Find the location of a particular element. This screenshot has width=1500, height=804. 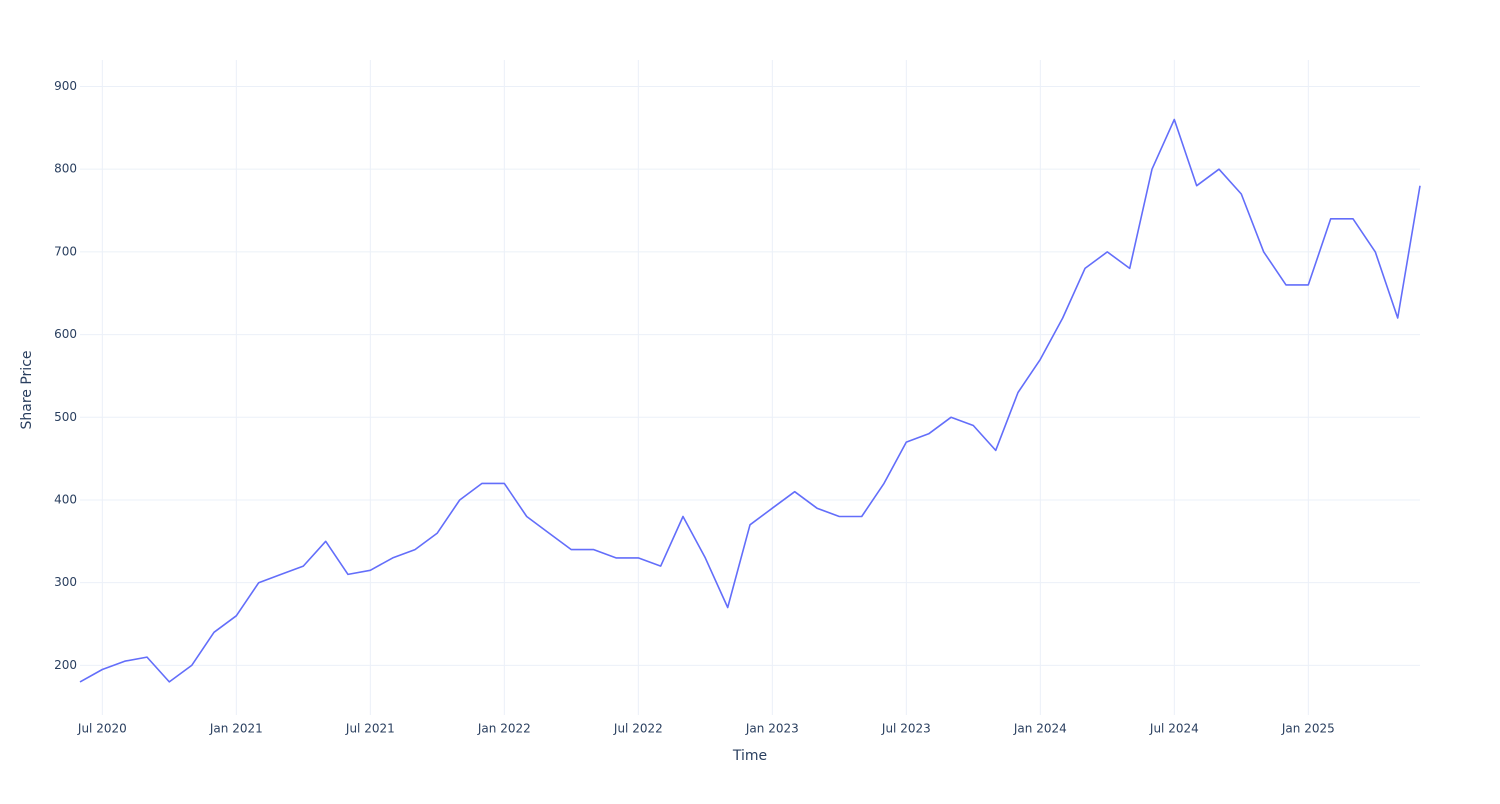

x-tick-label: Jul 2022 is located at coordinates (638, 729).